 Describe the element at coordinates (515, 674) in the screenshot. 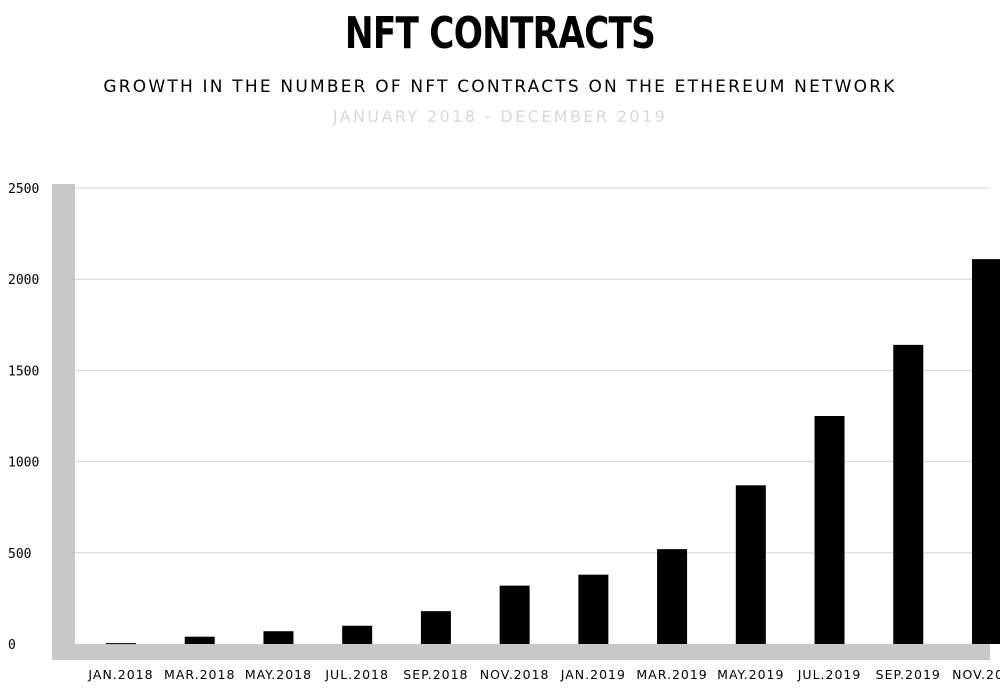

I see `x-tick-label: NOV.2018` at that location.